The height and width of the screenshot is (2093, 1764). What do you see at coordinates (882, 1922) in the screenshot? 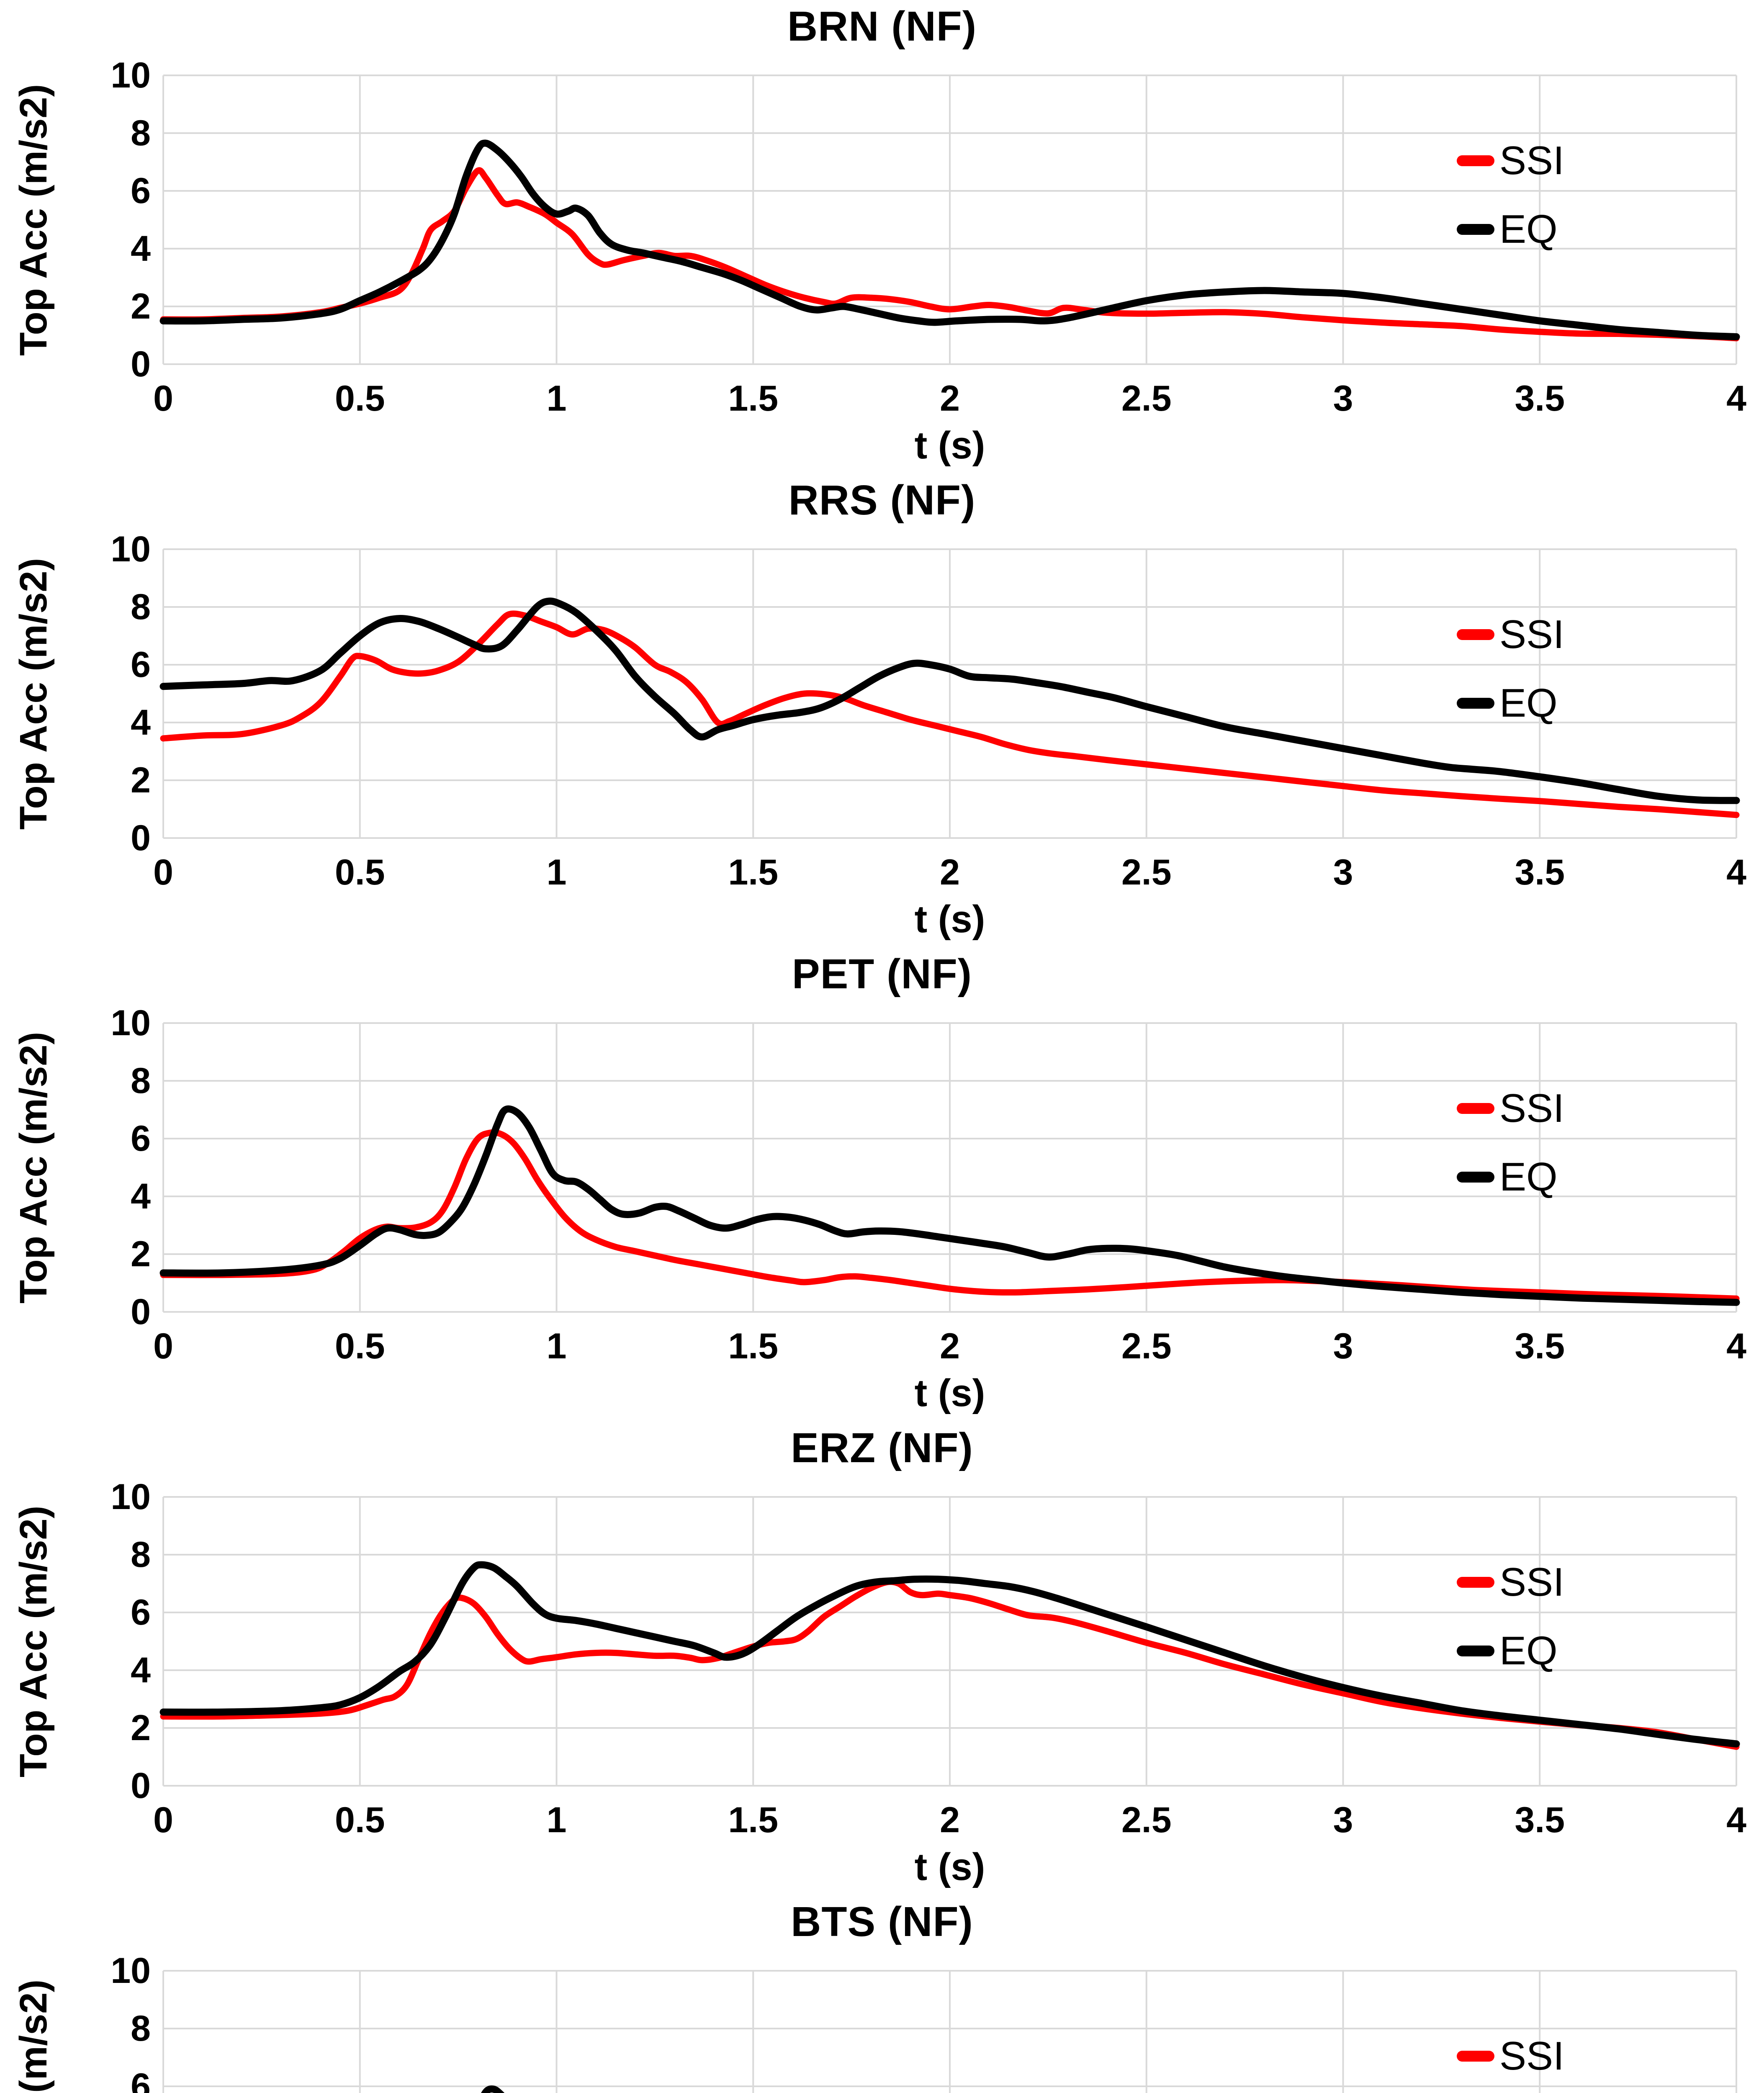
I see `chart-title: BTS (NF)` at bounding box center [882, 1922].